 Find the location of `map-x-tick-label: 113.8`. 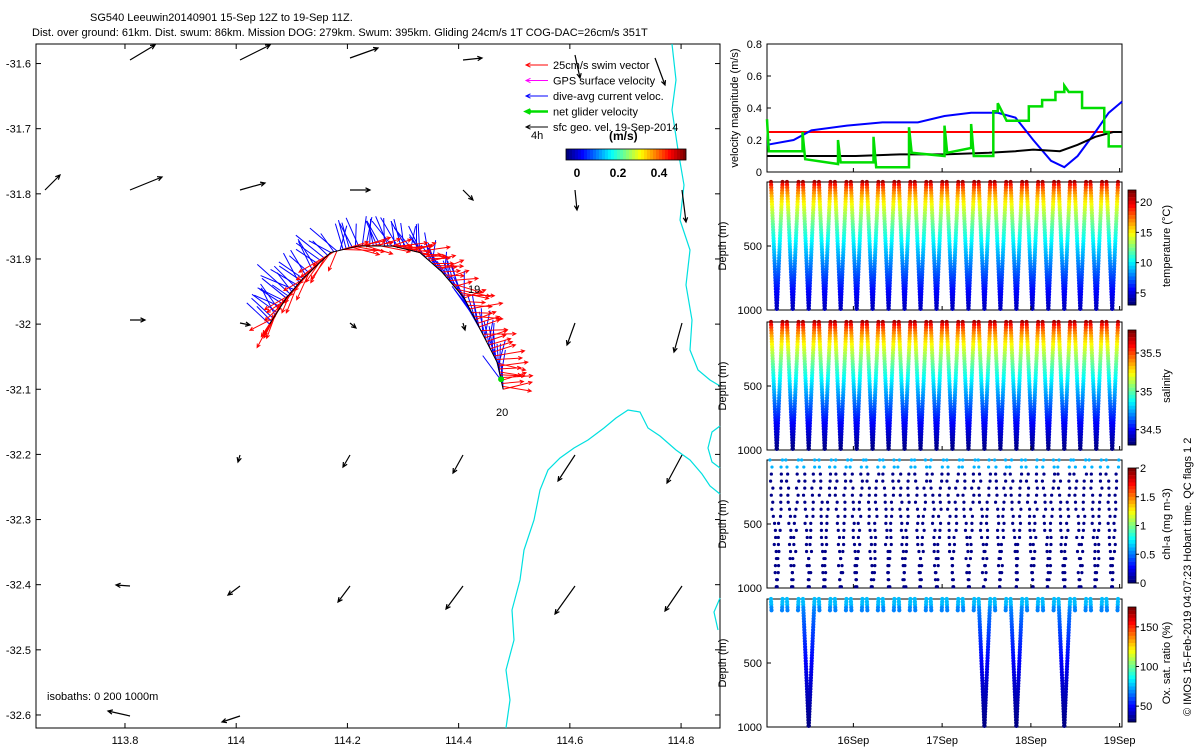

map-x-tick-label: 113.8 is located at coordinates (125, 741).